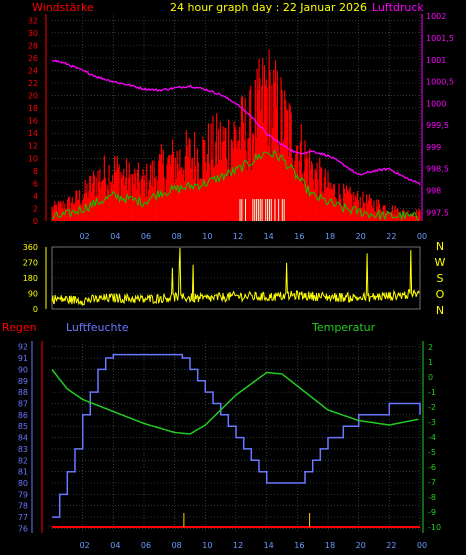 The image size is (466, 555). What do you see at coordinates (146, 236) in the screenshot?
I see `wind-x-tick-label: 06` at bounding box center [146, 236].